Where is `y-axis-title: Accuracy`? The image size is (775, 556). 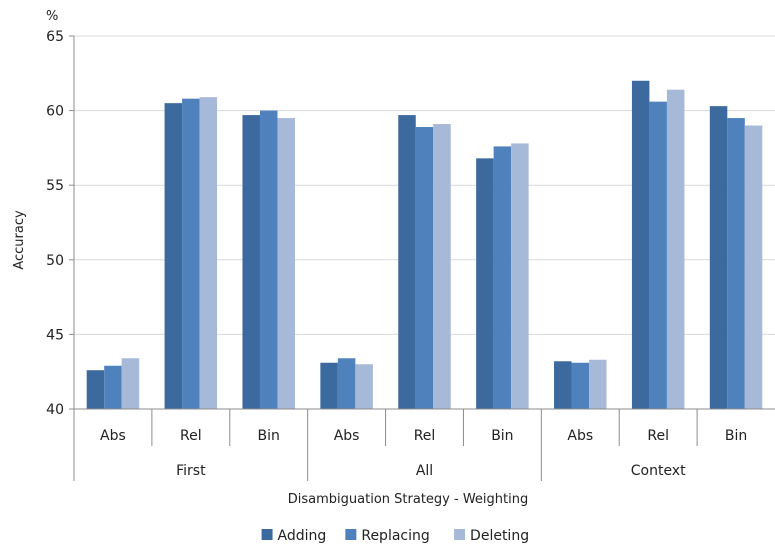
y-axis-title: Accuracy is located at coordinates (19, 240).